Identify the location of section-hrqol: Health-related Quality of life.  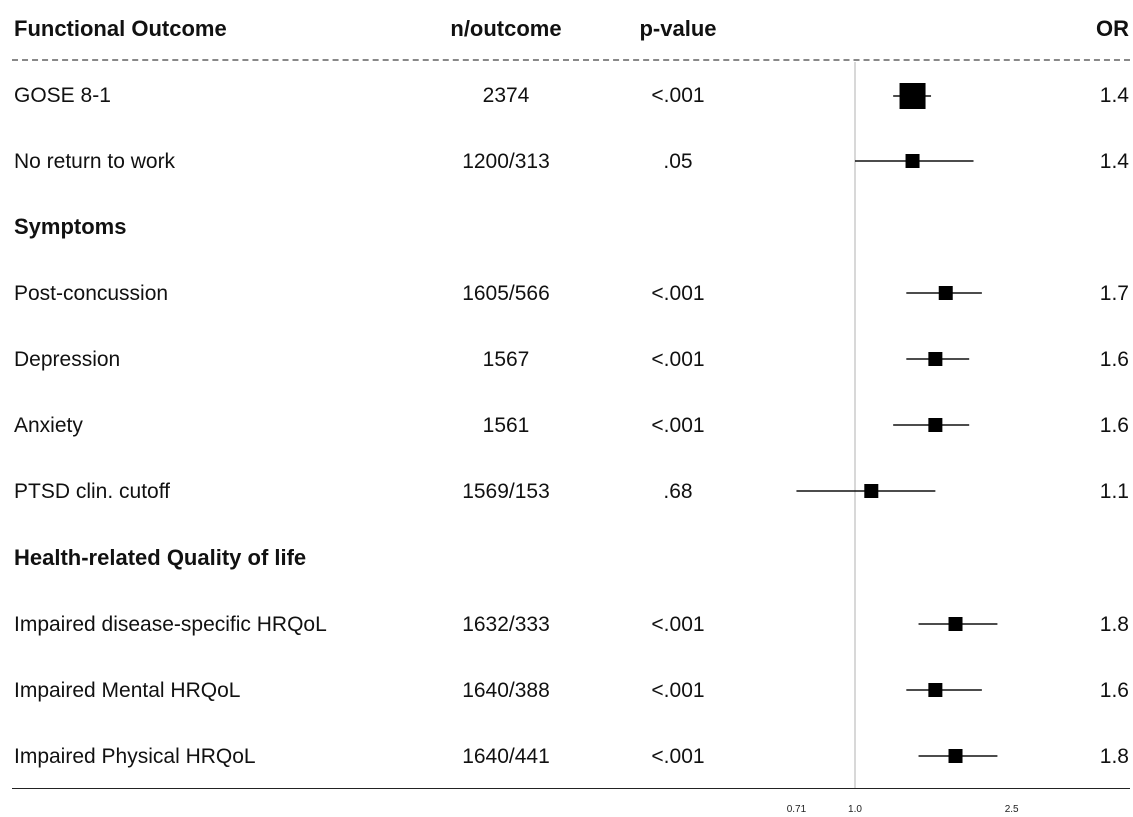
(160, 557).